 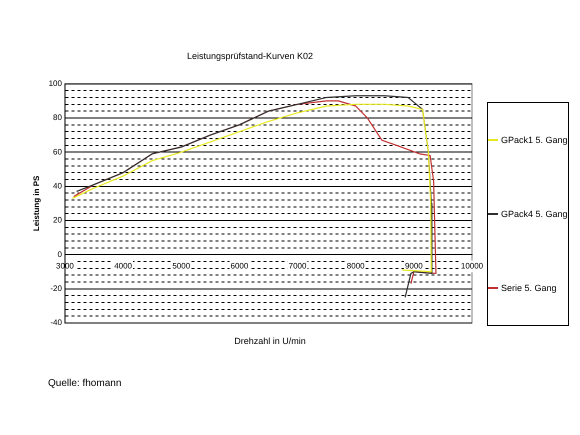 I want to click on y-tick-label: 80, so click(x=57, y=117).